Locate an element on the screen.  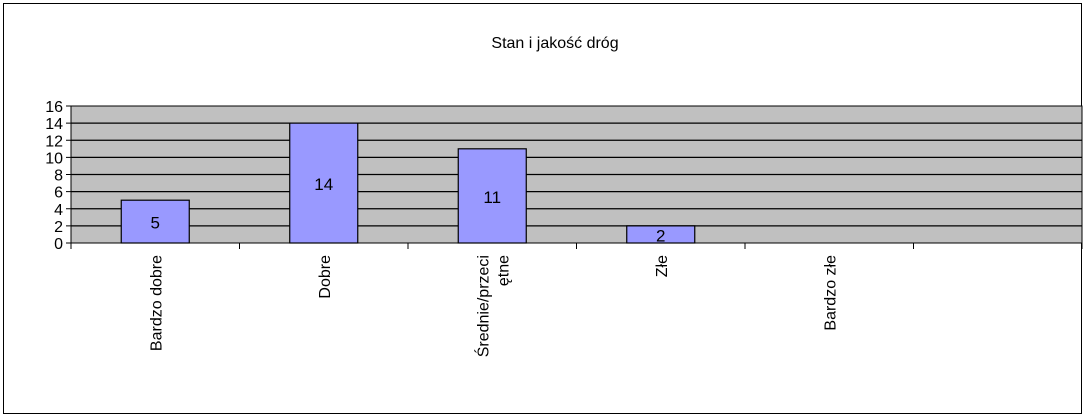
y-tick-label: 8 is located at coordinates (58, 176).